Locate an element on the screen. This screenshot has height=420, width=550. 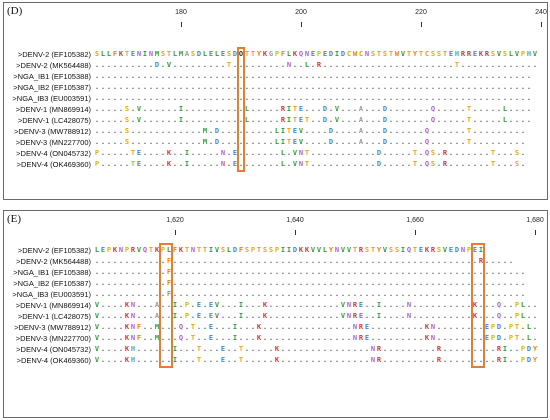
sequence-label: >DENV-2 (MK564488) is located at coordinates (53, 65).